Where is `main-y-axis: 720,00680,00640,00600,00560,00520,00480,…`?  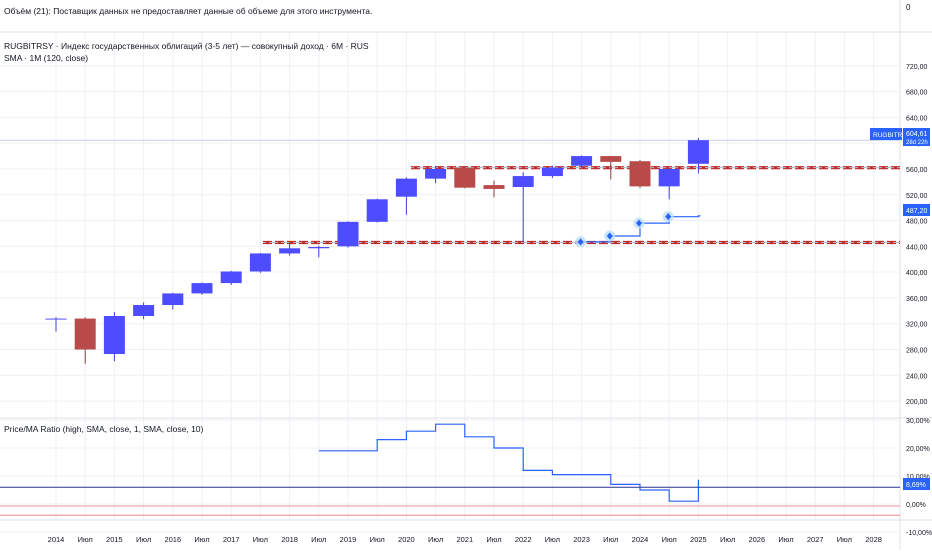
main-y-axis: 720,00680,00640,00600,00560,00520,00480,… is located at coordinates (917, 235).